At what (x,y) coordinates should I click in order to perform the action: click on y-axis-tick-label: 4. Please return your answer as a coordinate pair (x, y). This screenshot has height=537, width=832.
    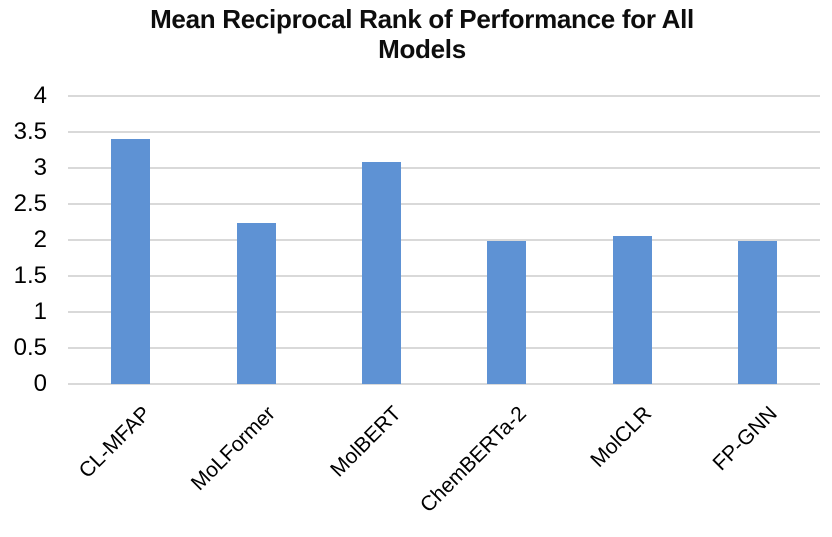
    Looking at the image, I should click on (40, 95).